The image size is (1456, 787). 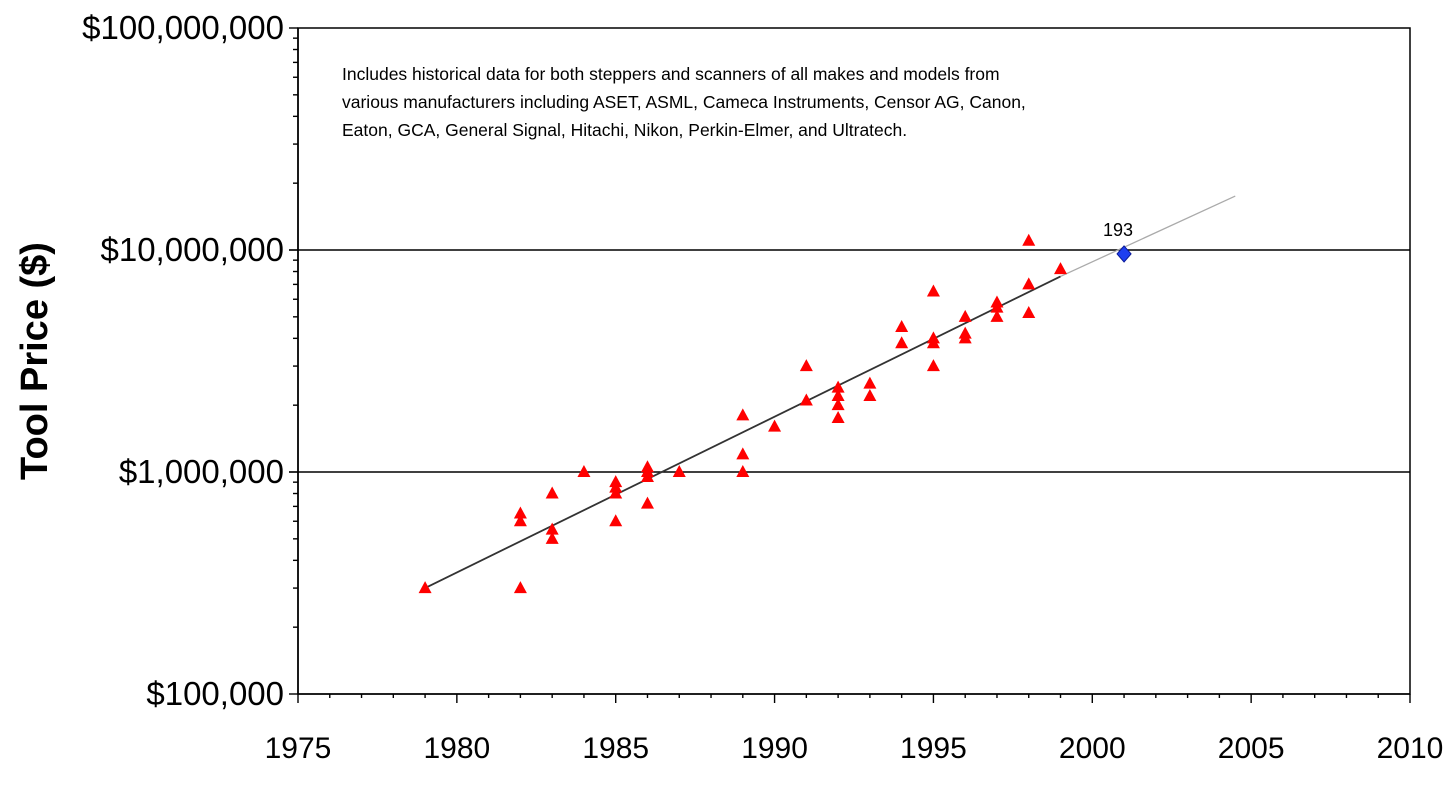 What do you see at coordinates (1148, 236) in the screenshot?
I see `trendline-extension` at bounding box center [1148, 236].